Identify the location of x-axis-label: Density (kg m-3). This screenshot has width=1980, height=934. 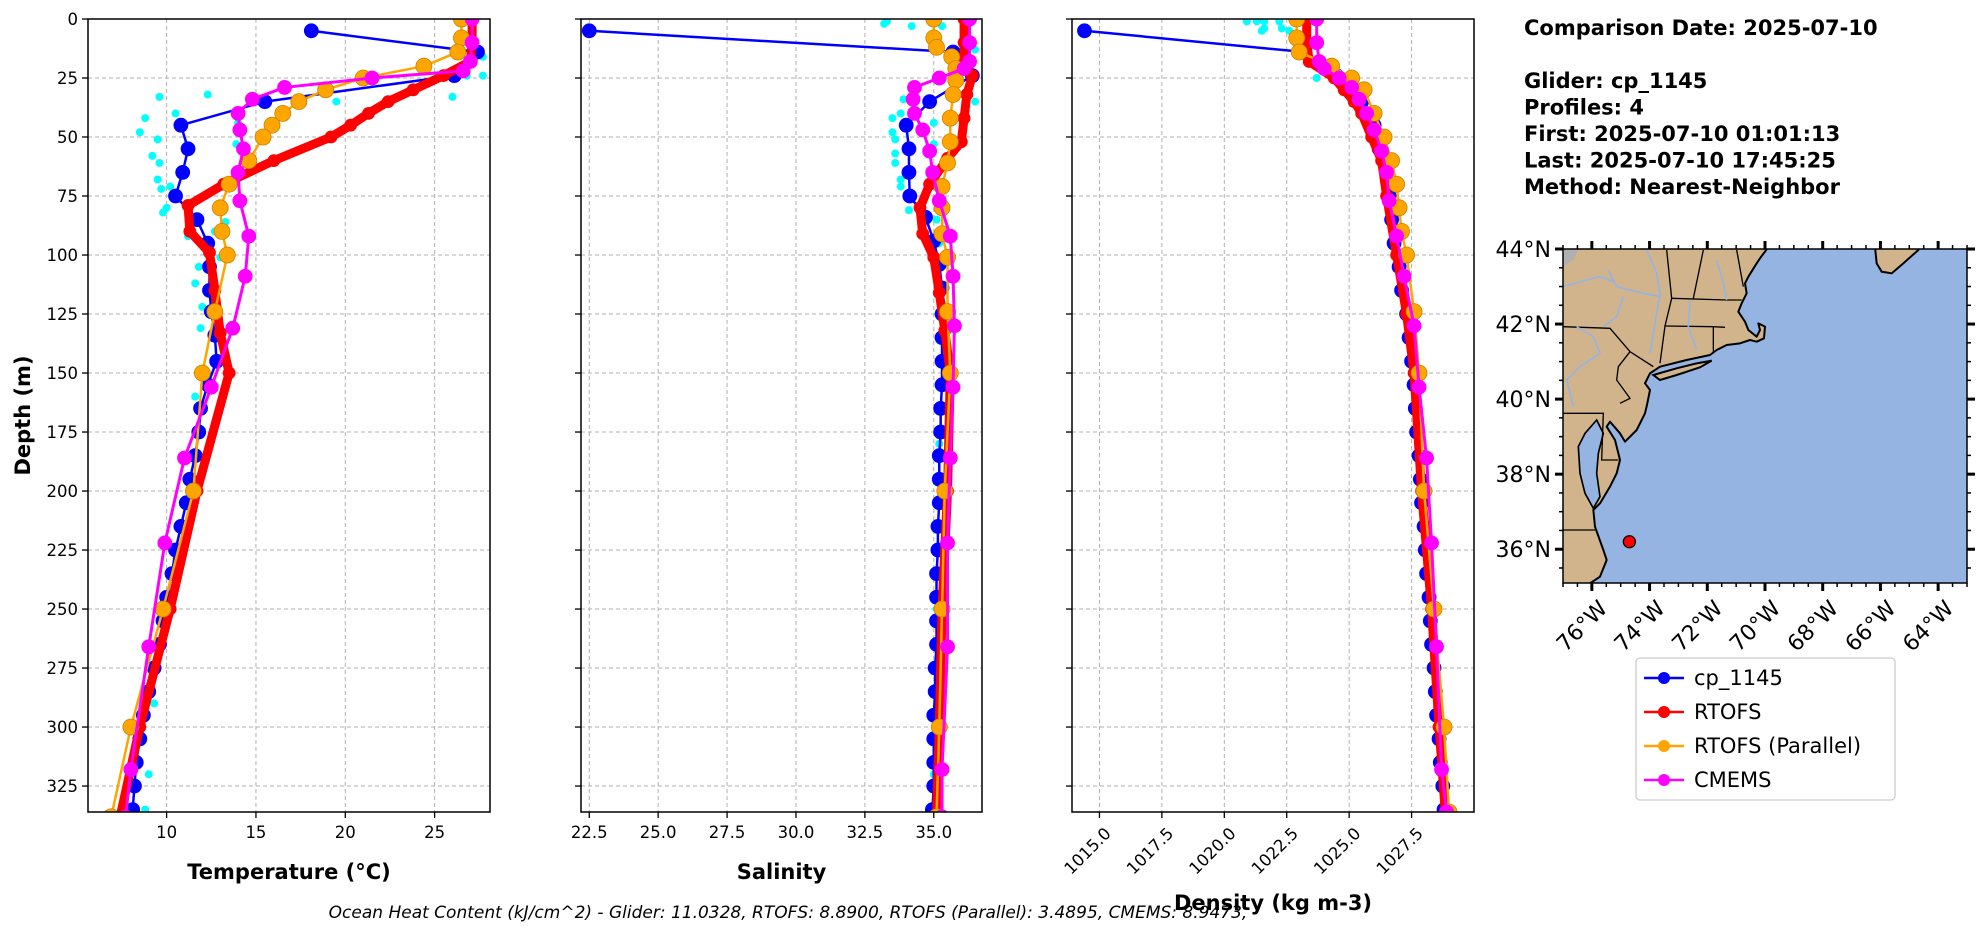
(1273, 903).